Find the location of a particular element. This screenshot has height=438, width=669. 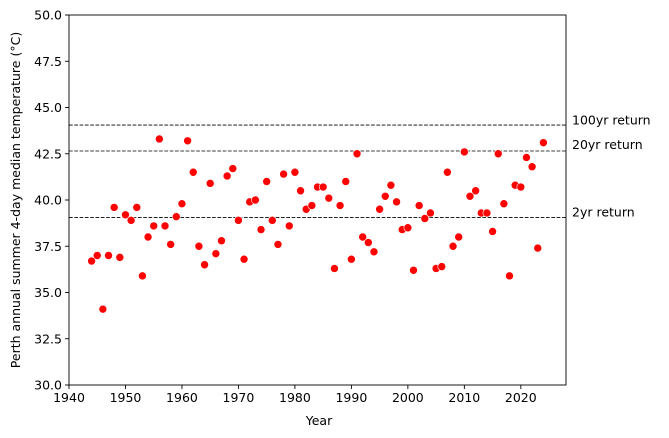

x-tick-label: 2020 is located at coordinates (521, 397).